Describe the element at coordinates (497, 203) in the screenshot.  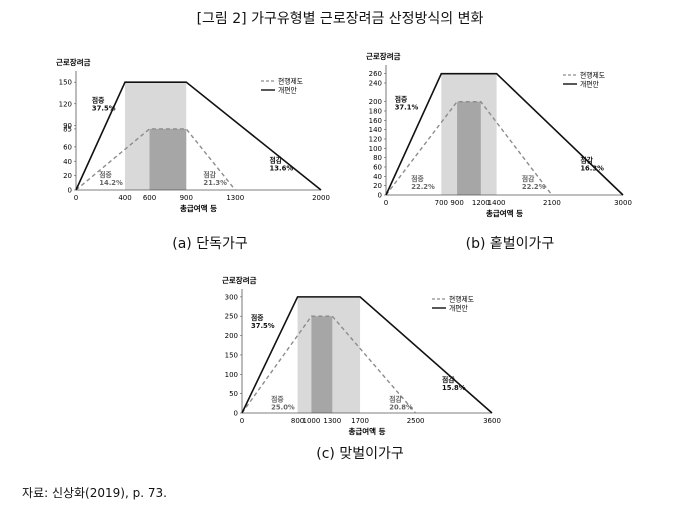
I see `x-tick-label: 1400` at that location.